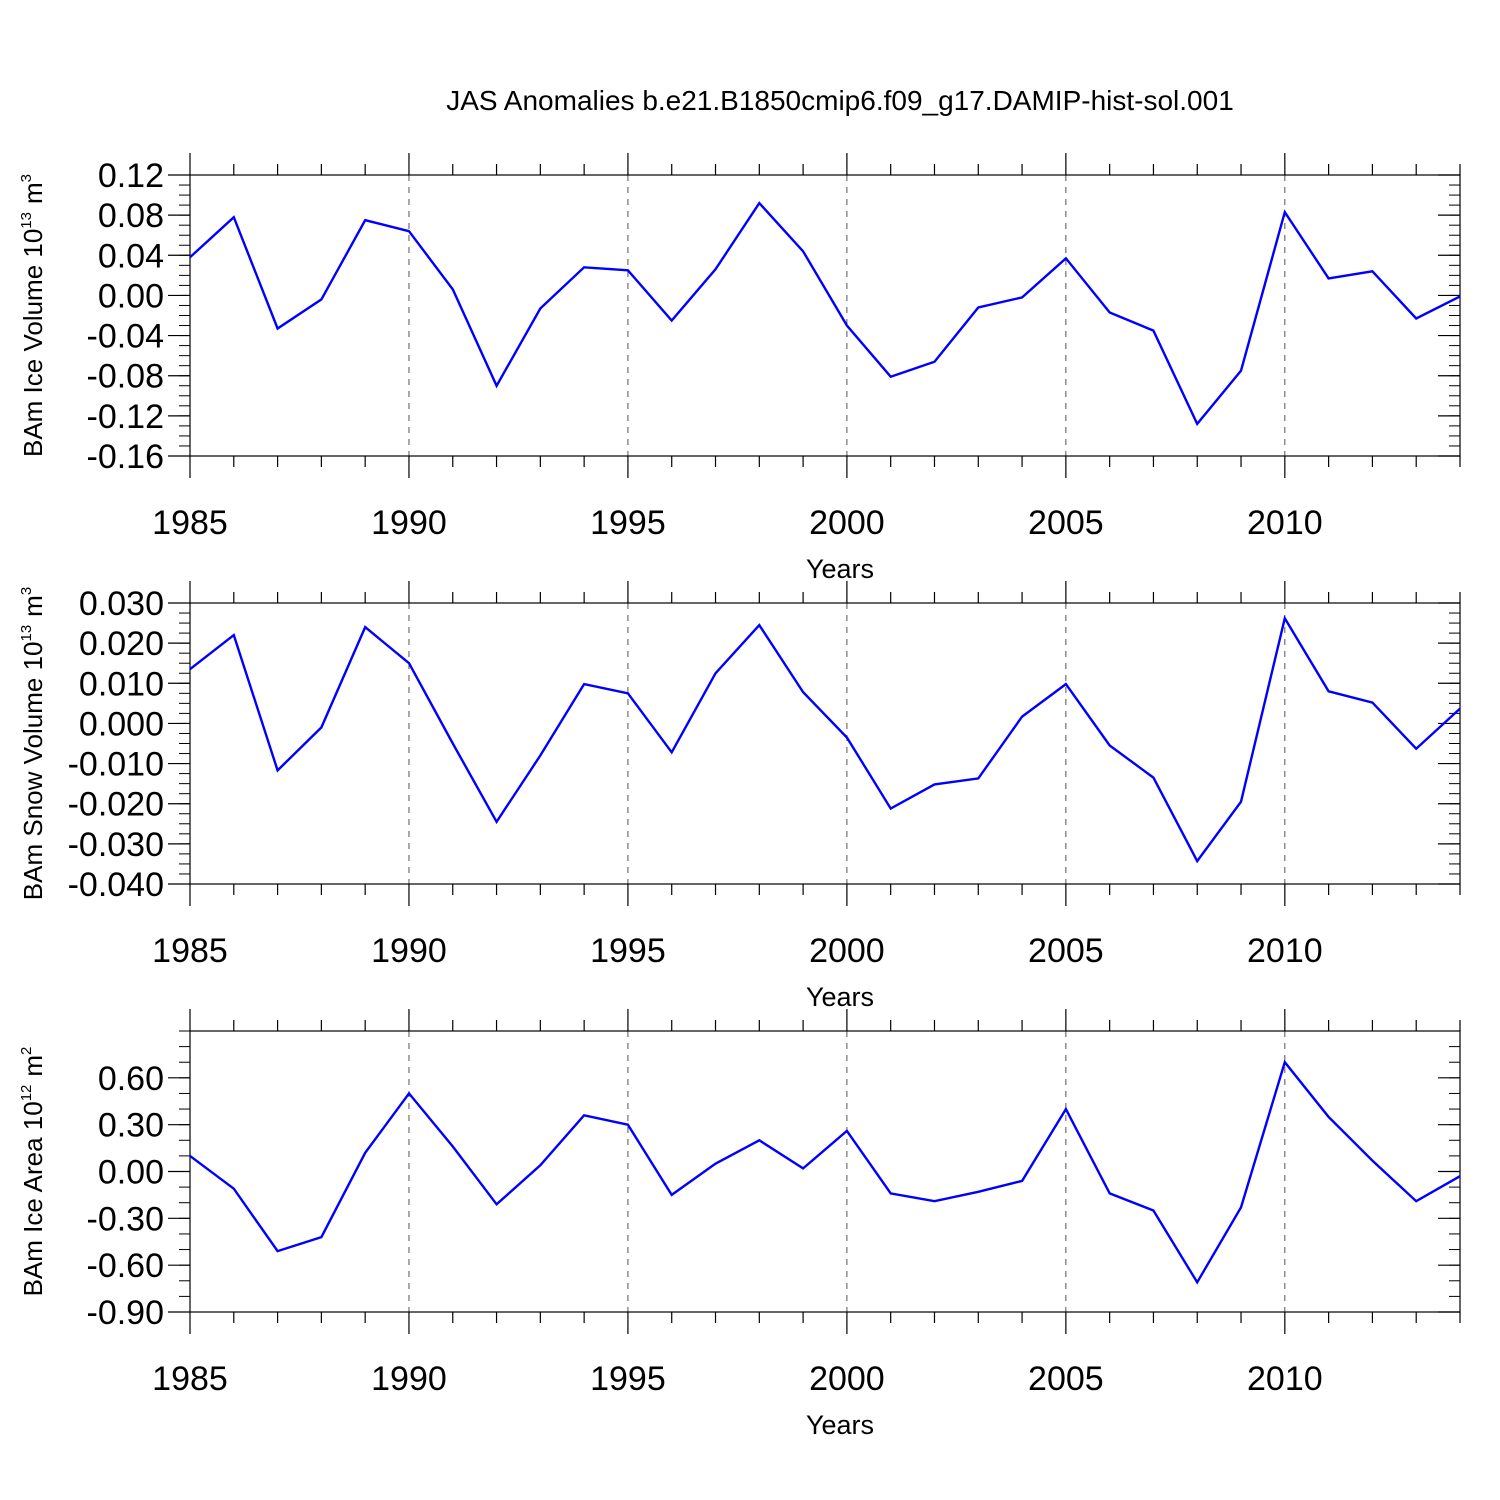  I want to click on y-tick-label: 0.12, so click(131, 176).